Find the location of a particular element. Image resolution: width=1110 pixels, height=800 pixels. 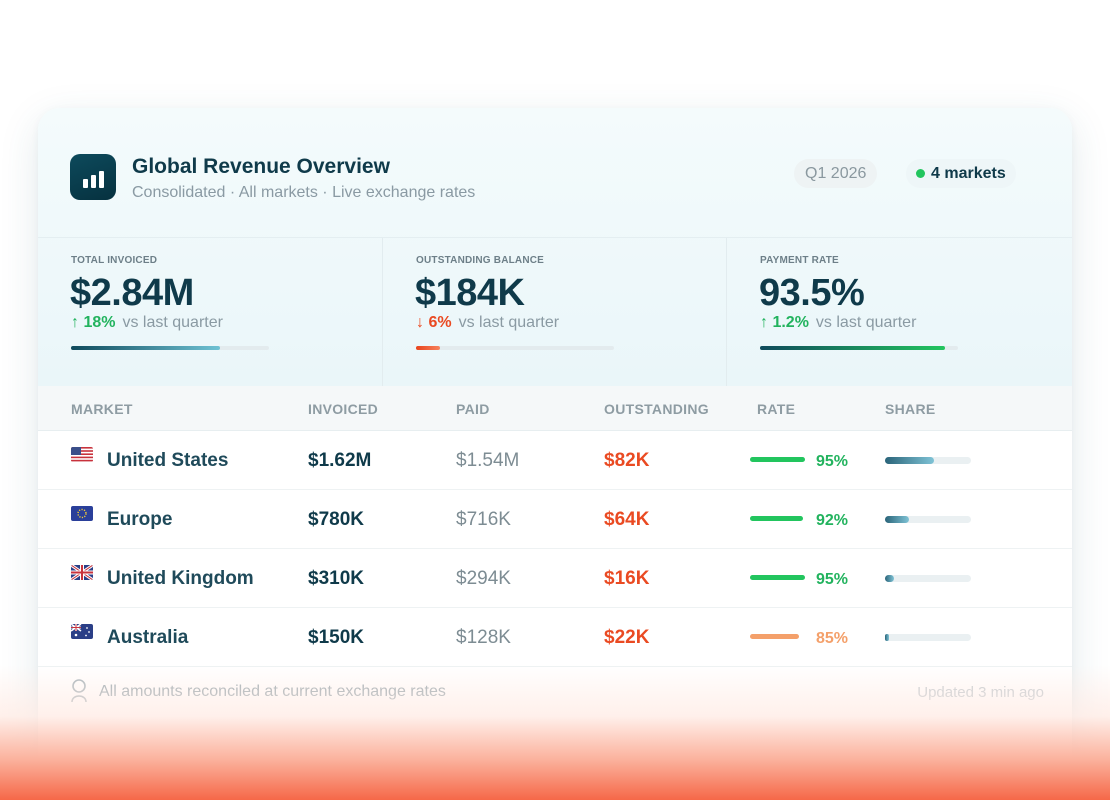

rate-value: 85% is located at coordinates (832, 638).